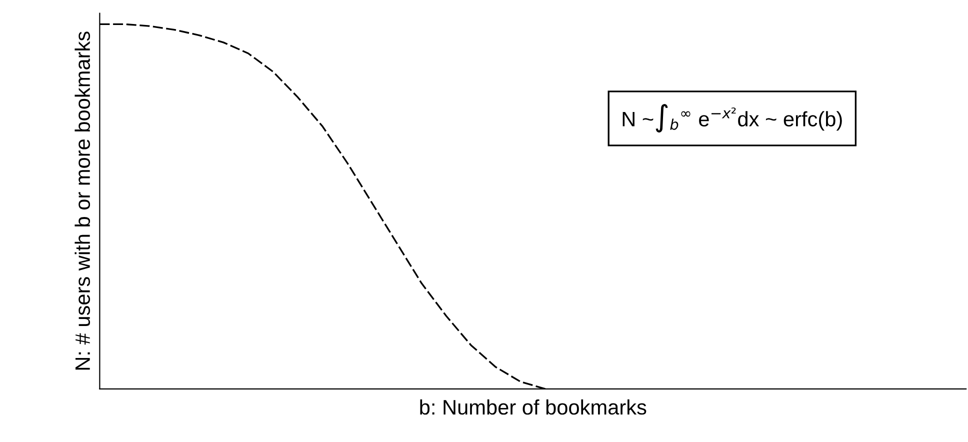  I want to click on x-axis-title: b: Number of bookmarks, so click(533, 407).